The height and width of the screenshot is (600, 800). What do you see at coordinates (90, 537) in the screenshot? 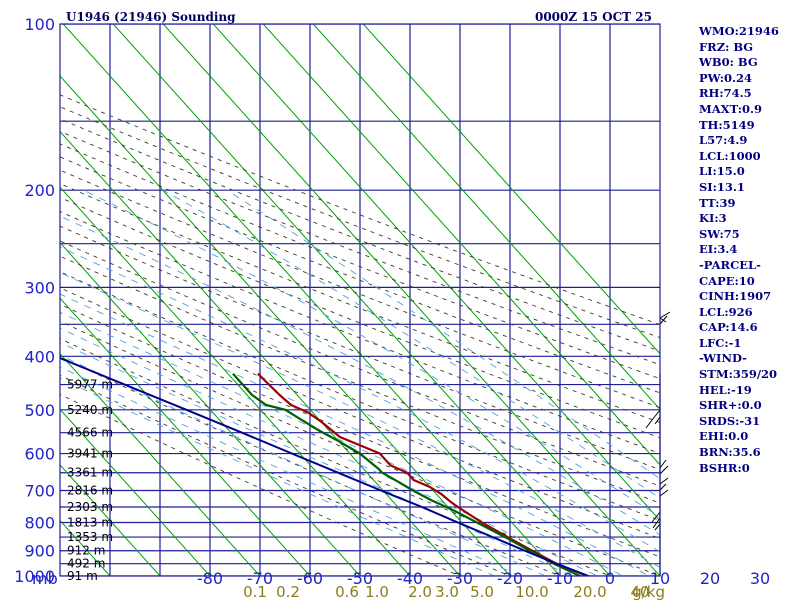
I see `height-label: 1353 m` at bounding box center [90, 537].